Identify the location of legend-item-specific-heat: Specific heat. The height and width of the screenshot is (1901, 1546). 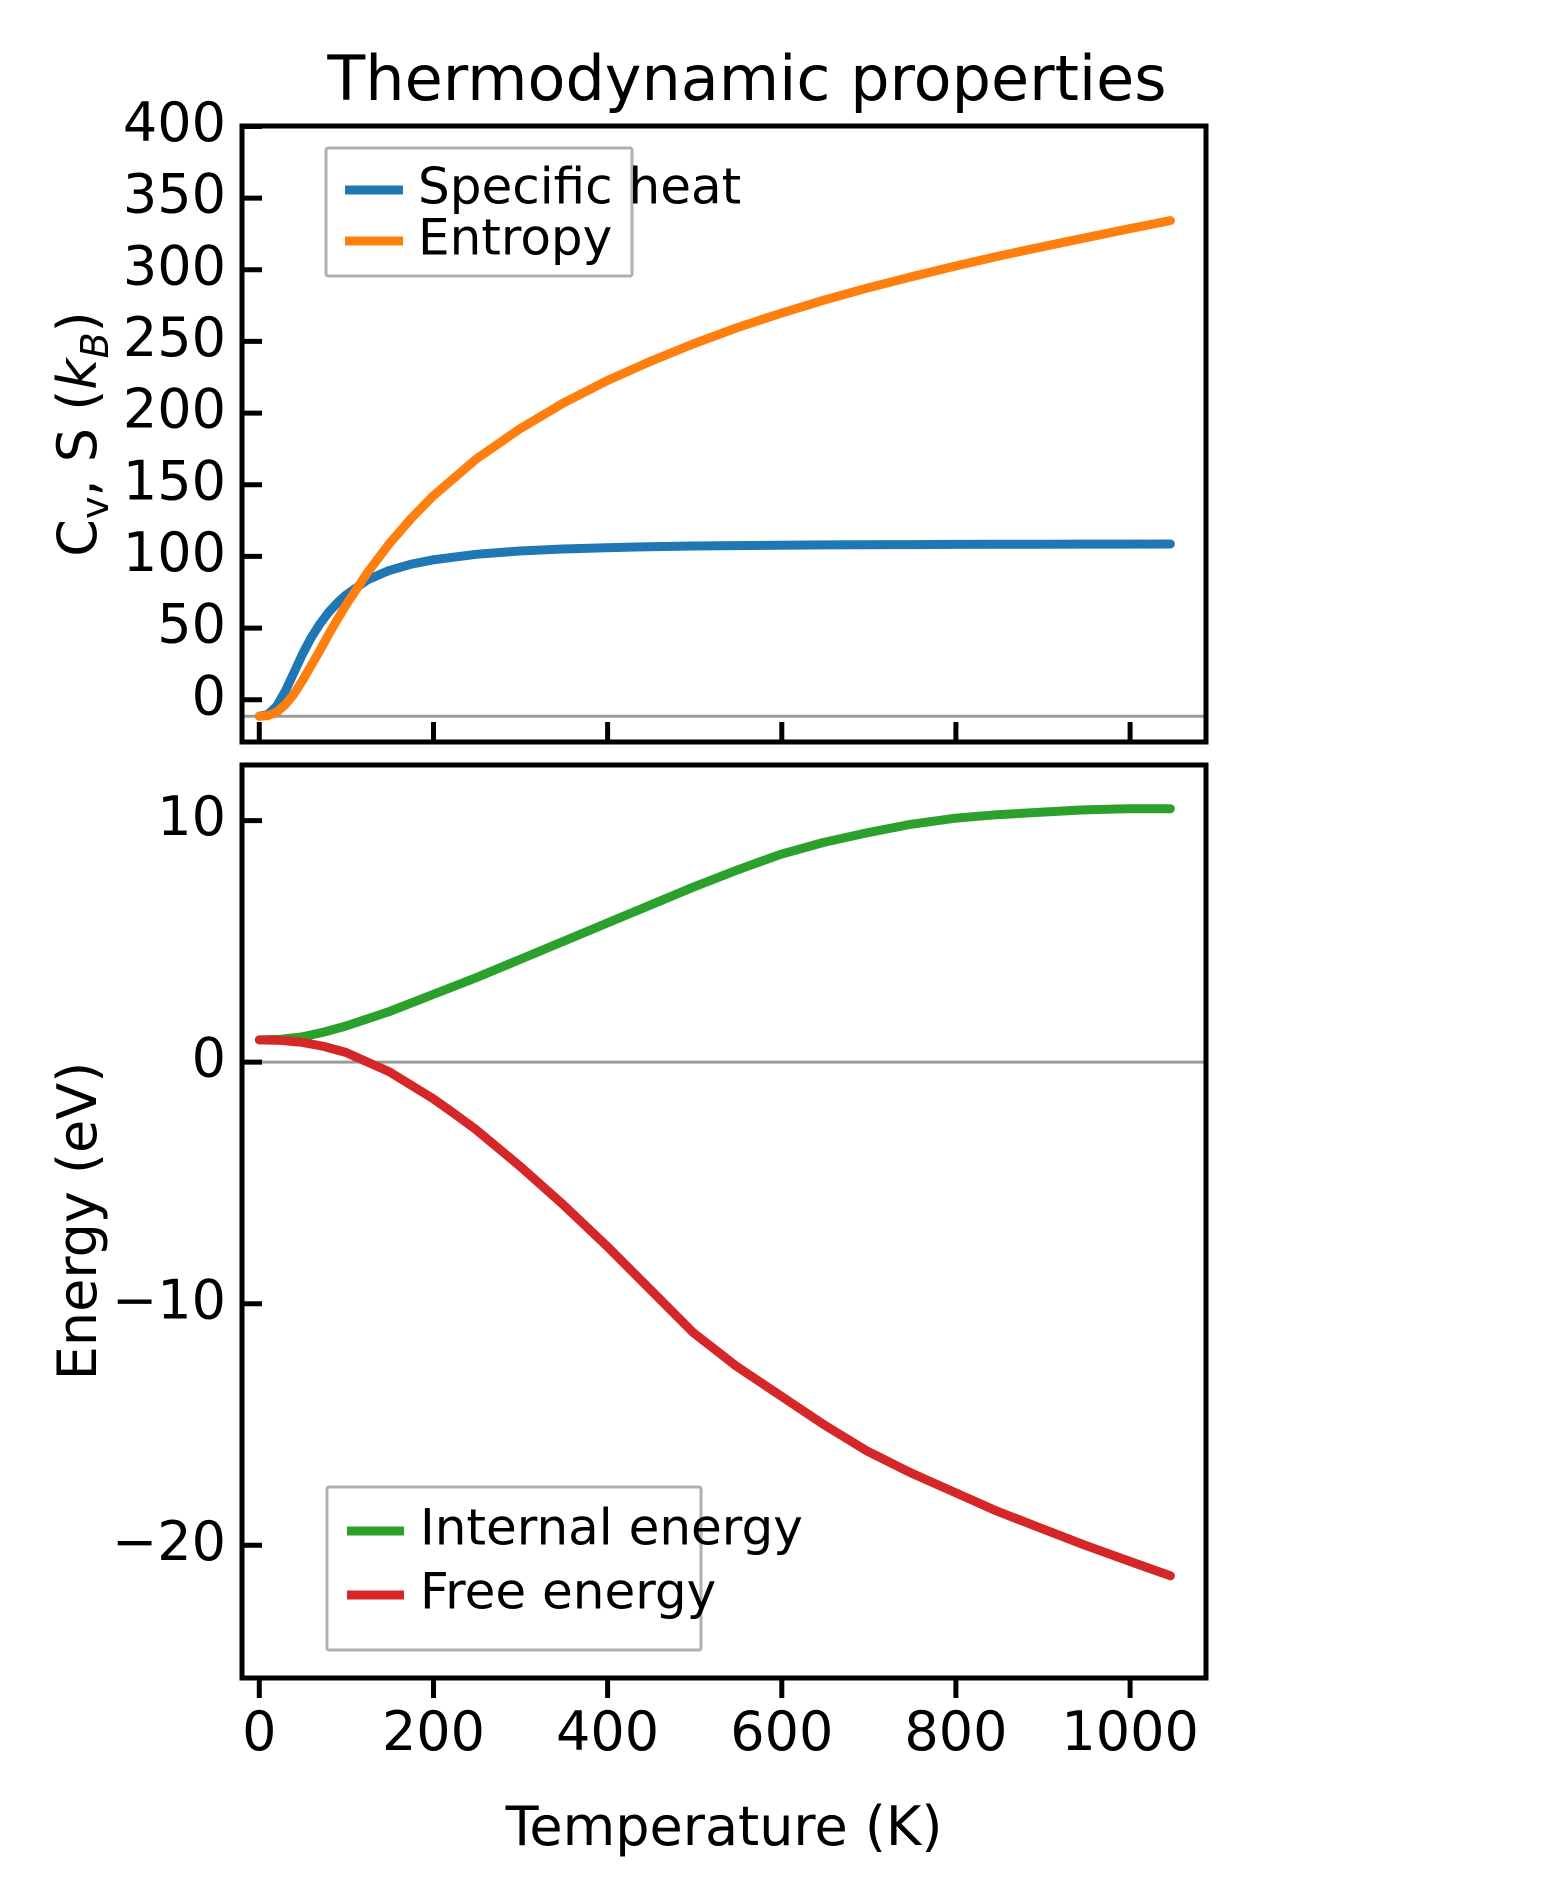
(543, 187).